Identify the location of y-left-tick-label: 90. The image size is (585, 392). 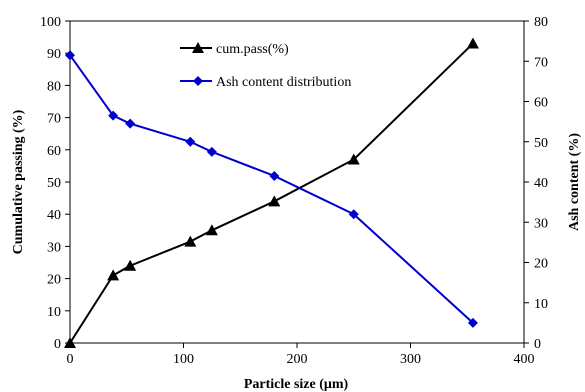
(54, 54).